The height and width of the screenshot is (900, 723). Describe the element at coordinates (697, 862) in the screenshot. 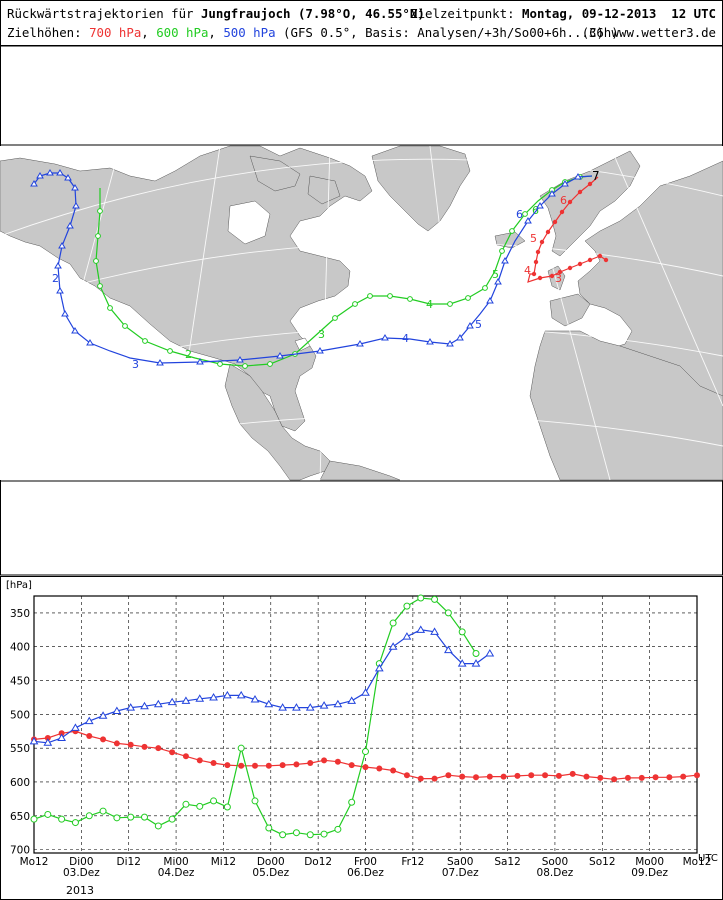

I see `x-tick-label: Mo12` at that location.